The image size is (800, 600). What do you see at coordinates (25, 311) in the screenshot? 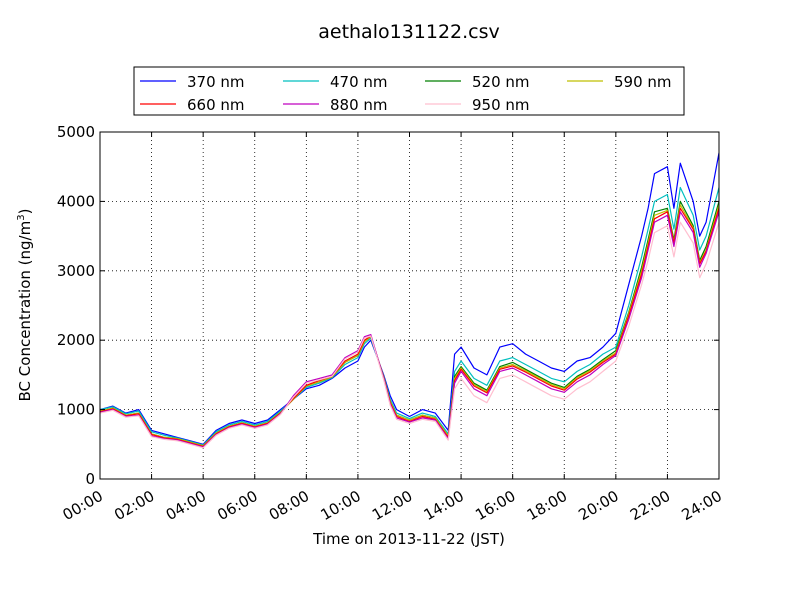
I see `y-axis-label-main: BC Concentration (ng/m` at bounding box center [25, 311].